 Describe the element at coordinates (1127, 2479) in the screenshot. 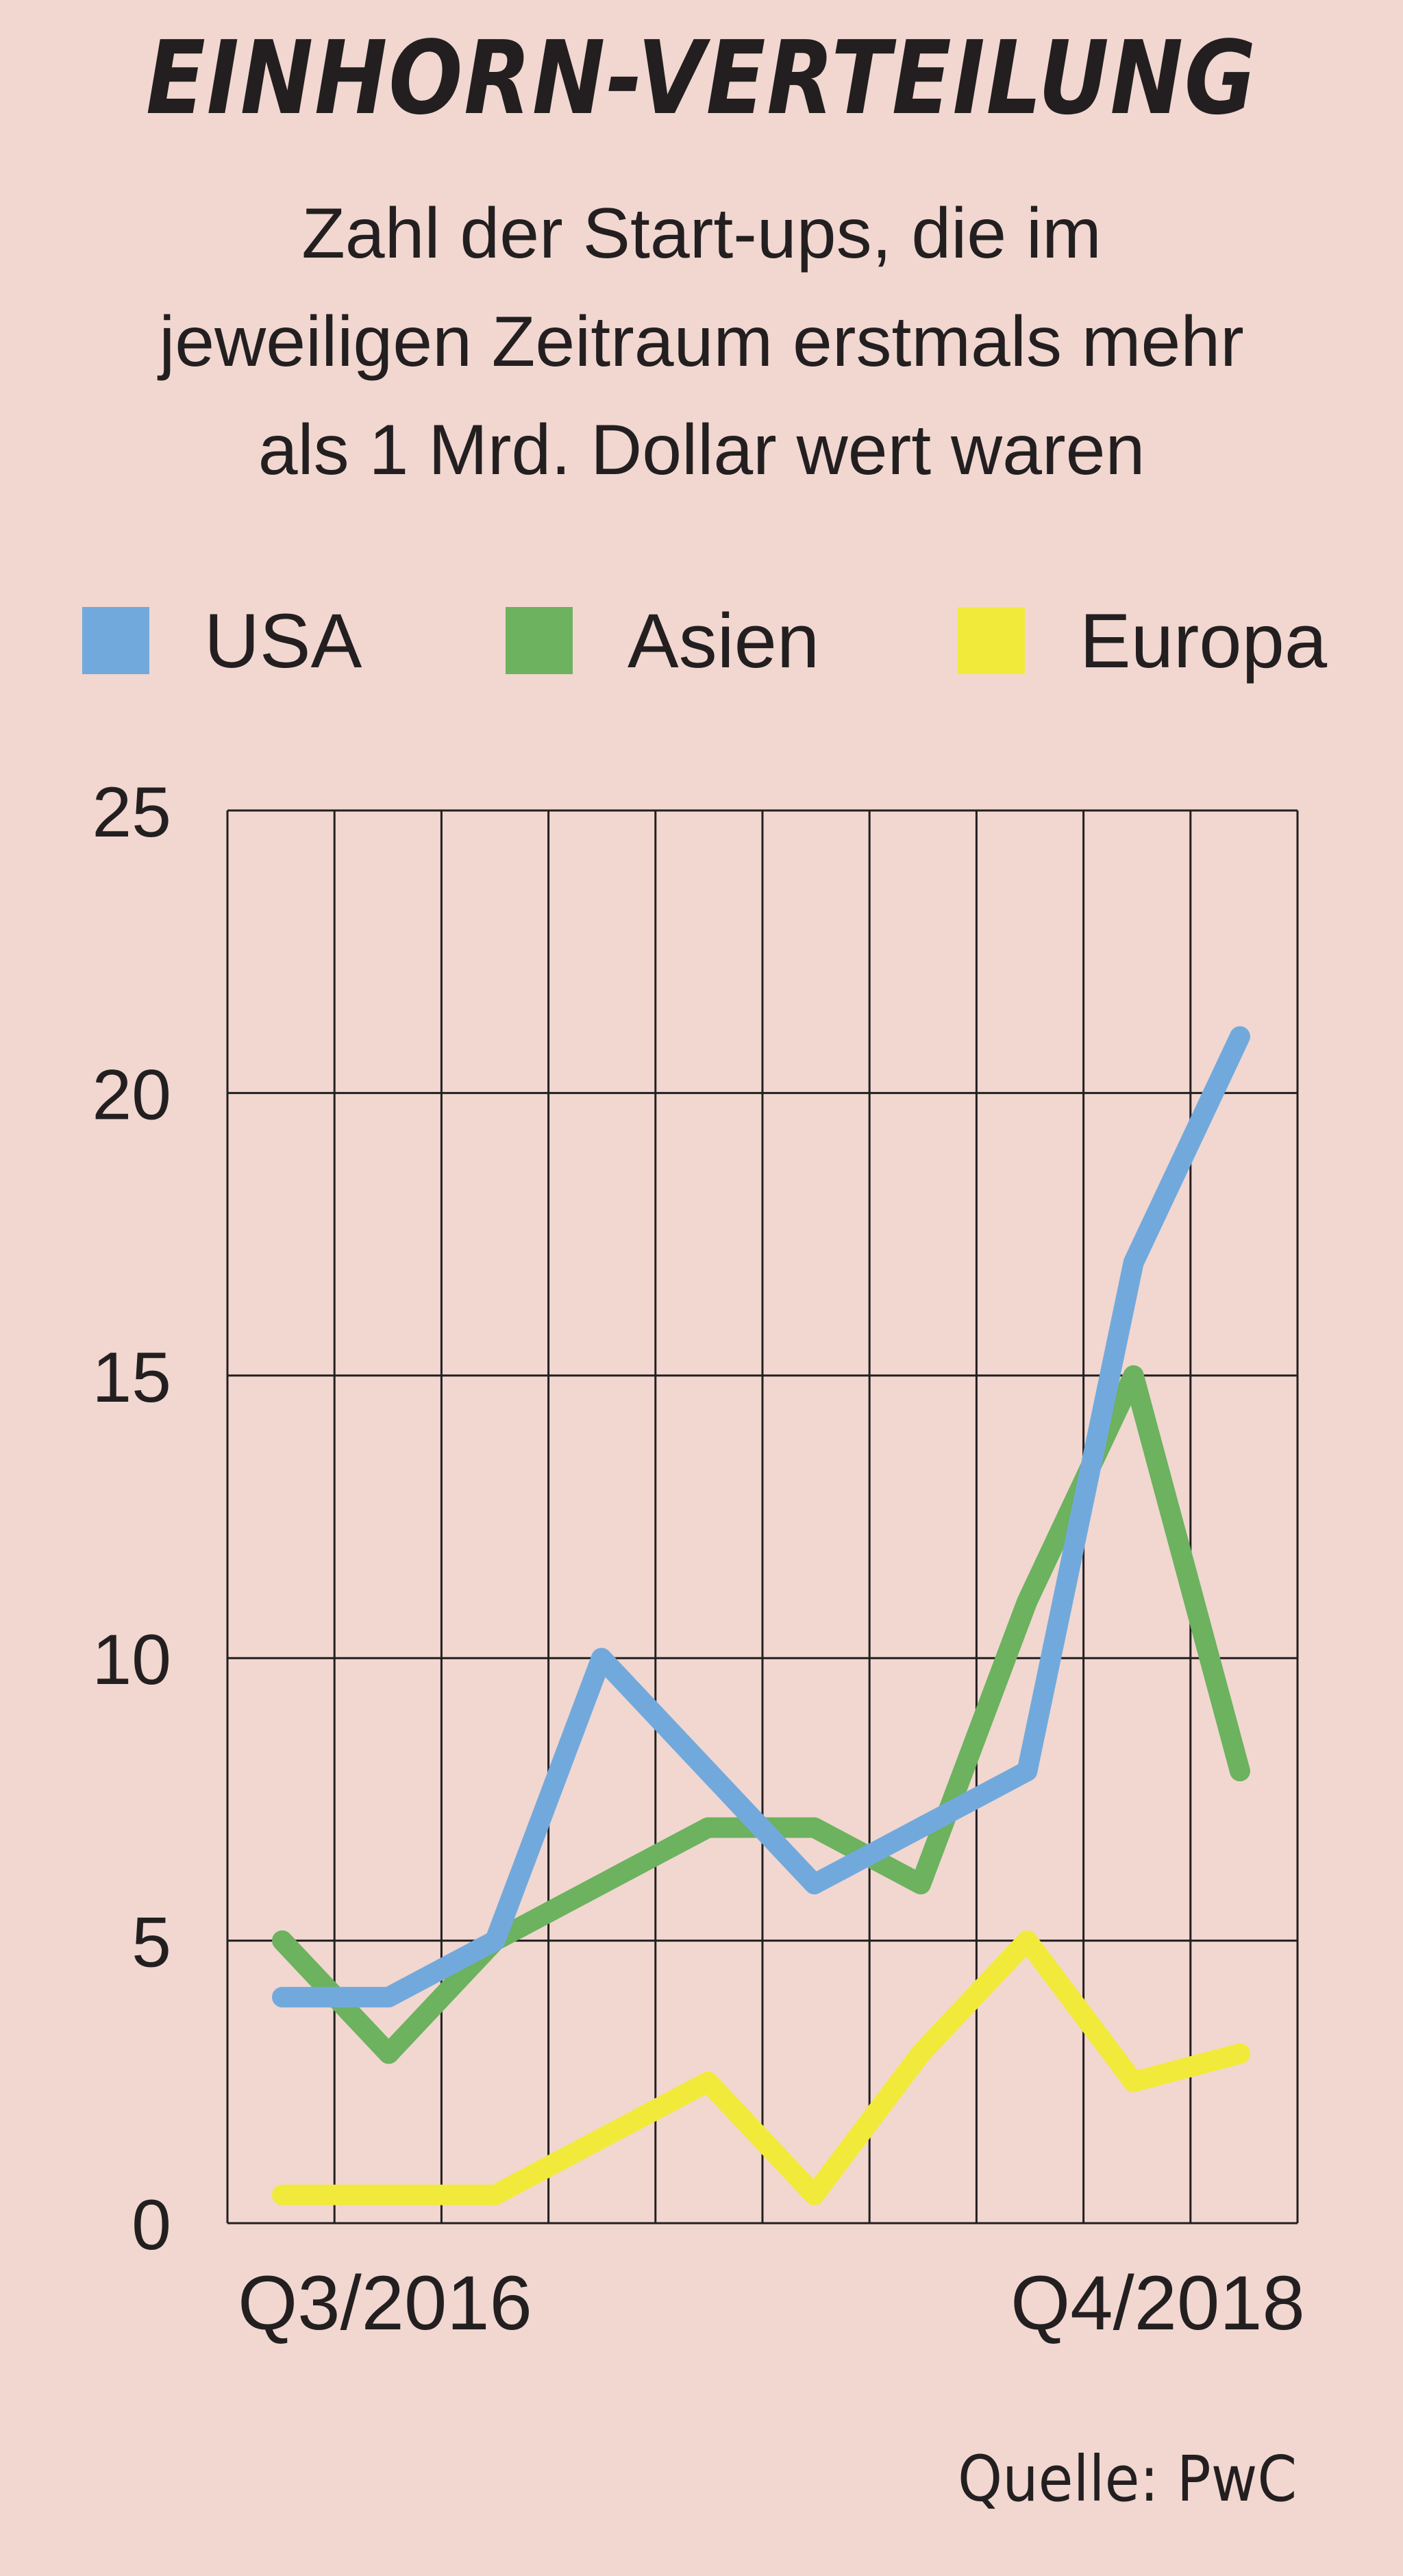

I see `source-note: Quelle: PwC` at that location.